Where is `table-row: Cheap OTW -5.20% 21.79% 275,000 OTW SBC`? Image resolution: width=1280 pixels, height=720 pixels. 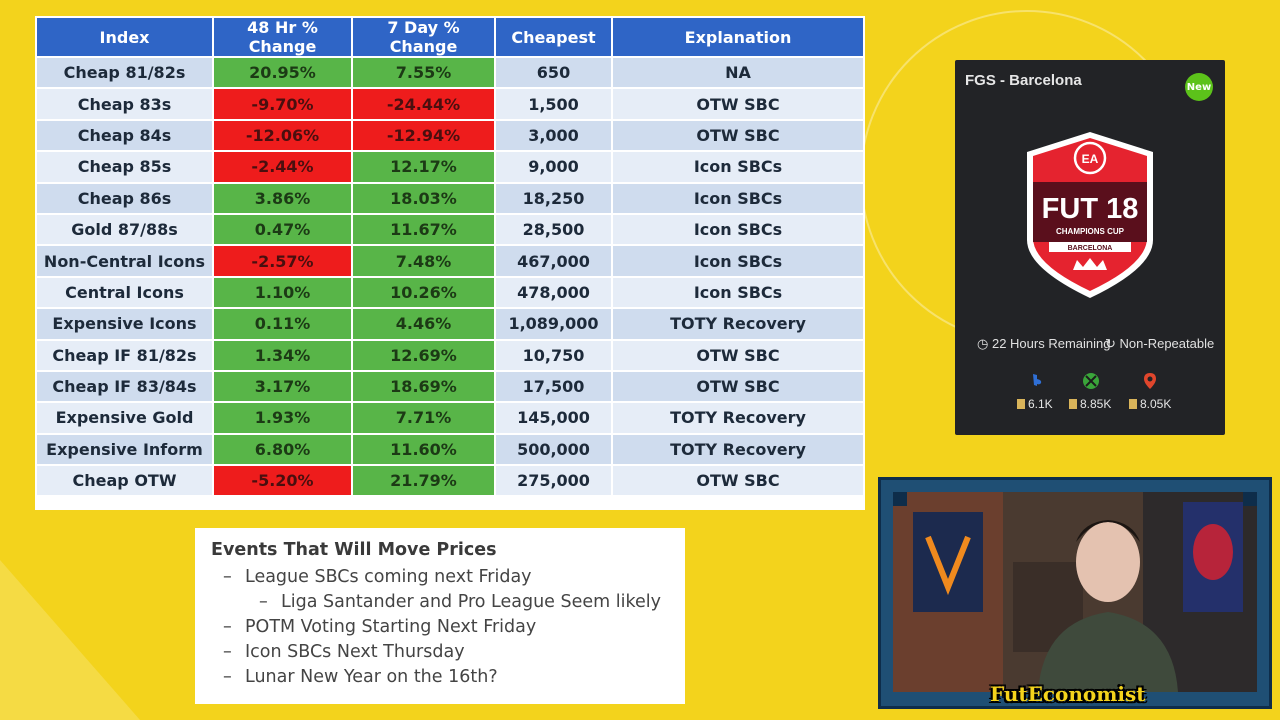
table-row: Cheap OTW -5.20% 21.79% 275,000 OTW SBC is located at coordinates (450, 481).